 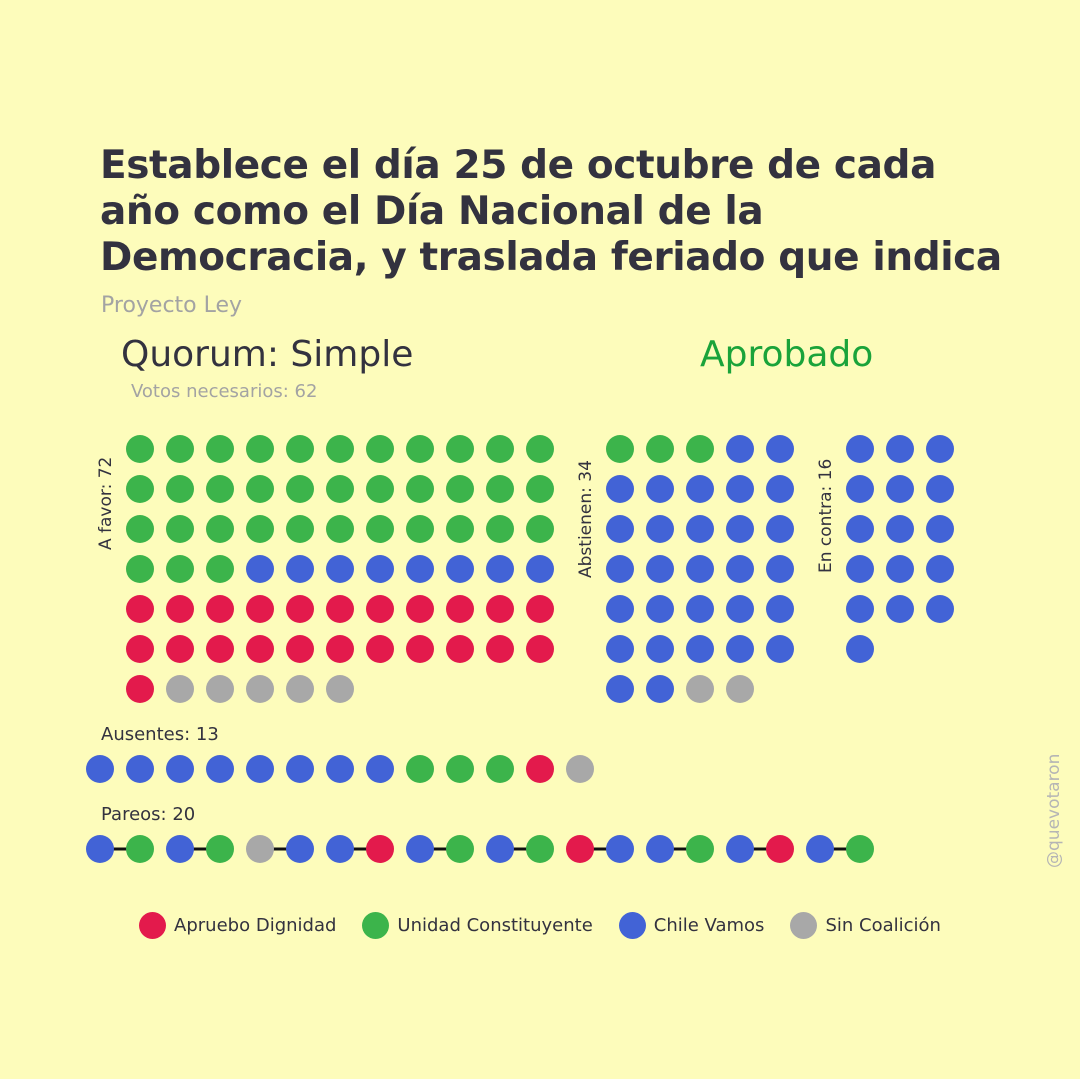 I want to click on watermark-handle: @quevotaron, so click(x=1054, y=810).